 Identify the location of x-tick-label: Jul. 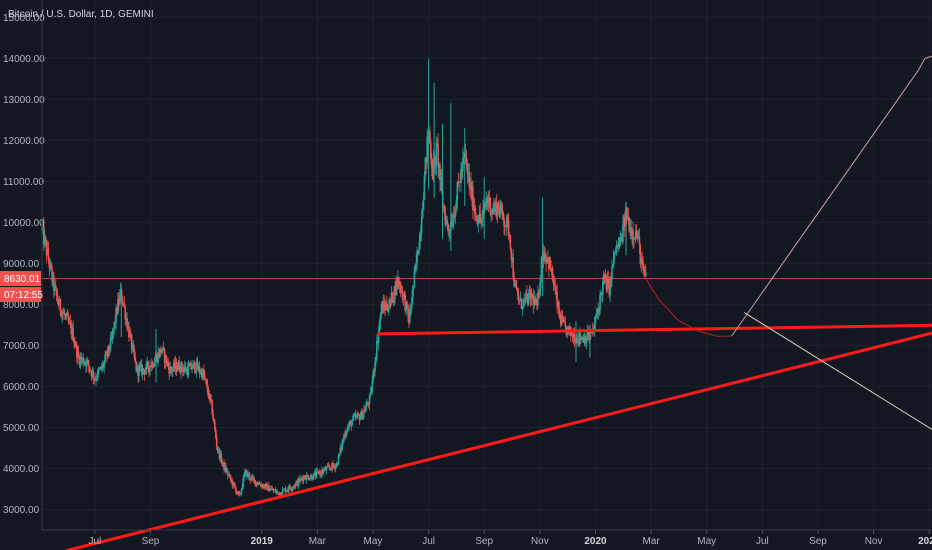
(94, 541).